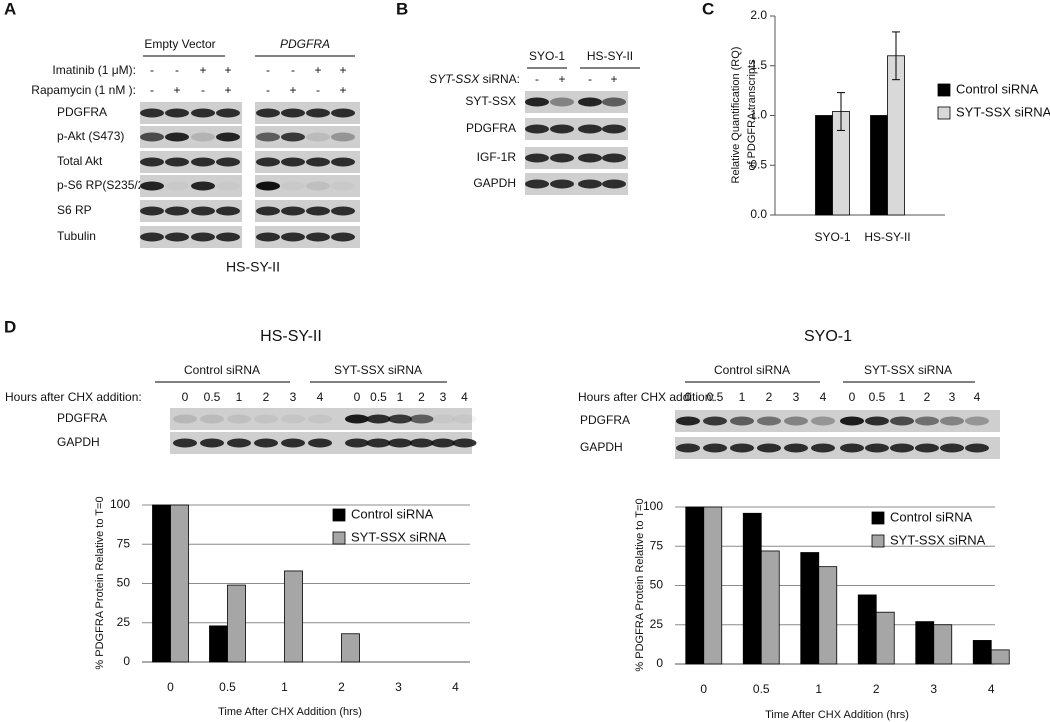  Describe the element at coordinates (758, 65) in the screenshot. I see `y-tick-label: 1.5` at that location.